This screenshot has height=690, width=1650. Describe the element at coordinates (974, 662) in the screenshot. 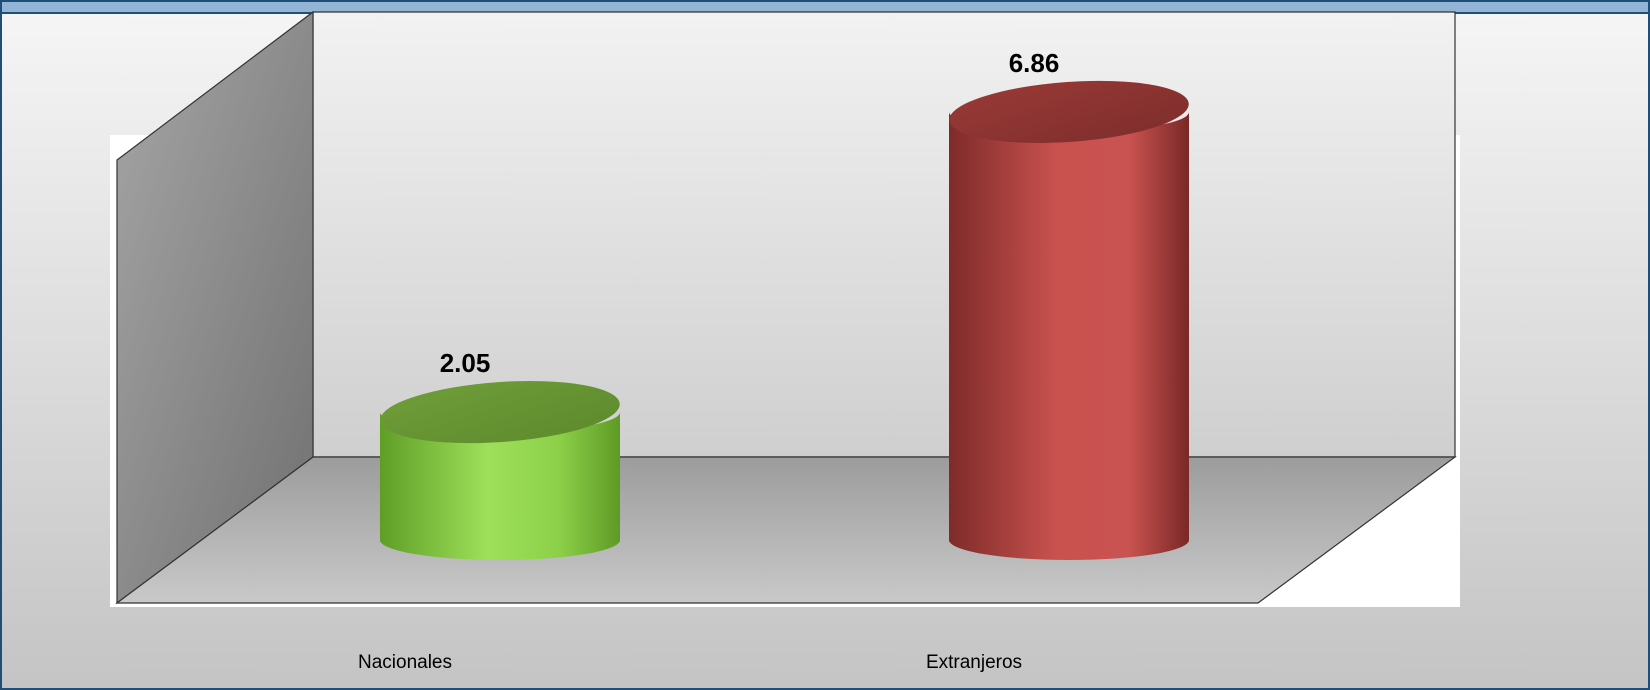

I see `category-label-extranjeros: Extranjeros` at that location.